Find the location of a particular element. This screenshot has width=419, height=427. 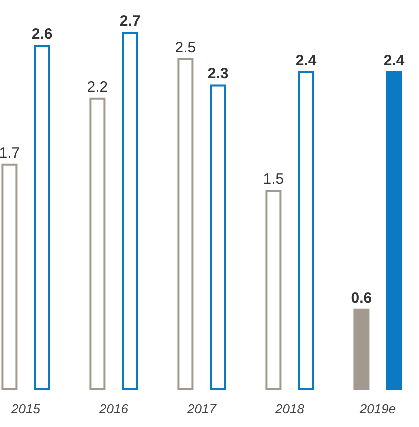

data-label: 2.5 is located at coordinates (185, 47).